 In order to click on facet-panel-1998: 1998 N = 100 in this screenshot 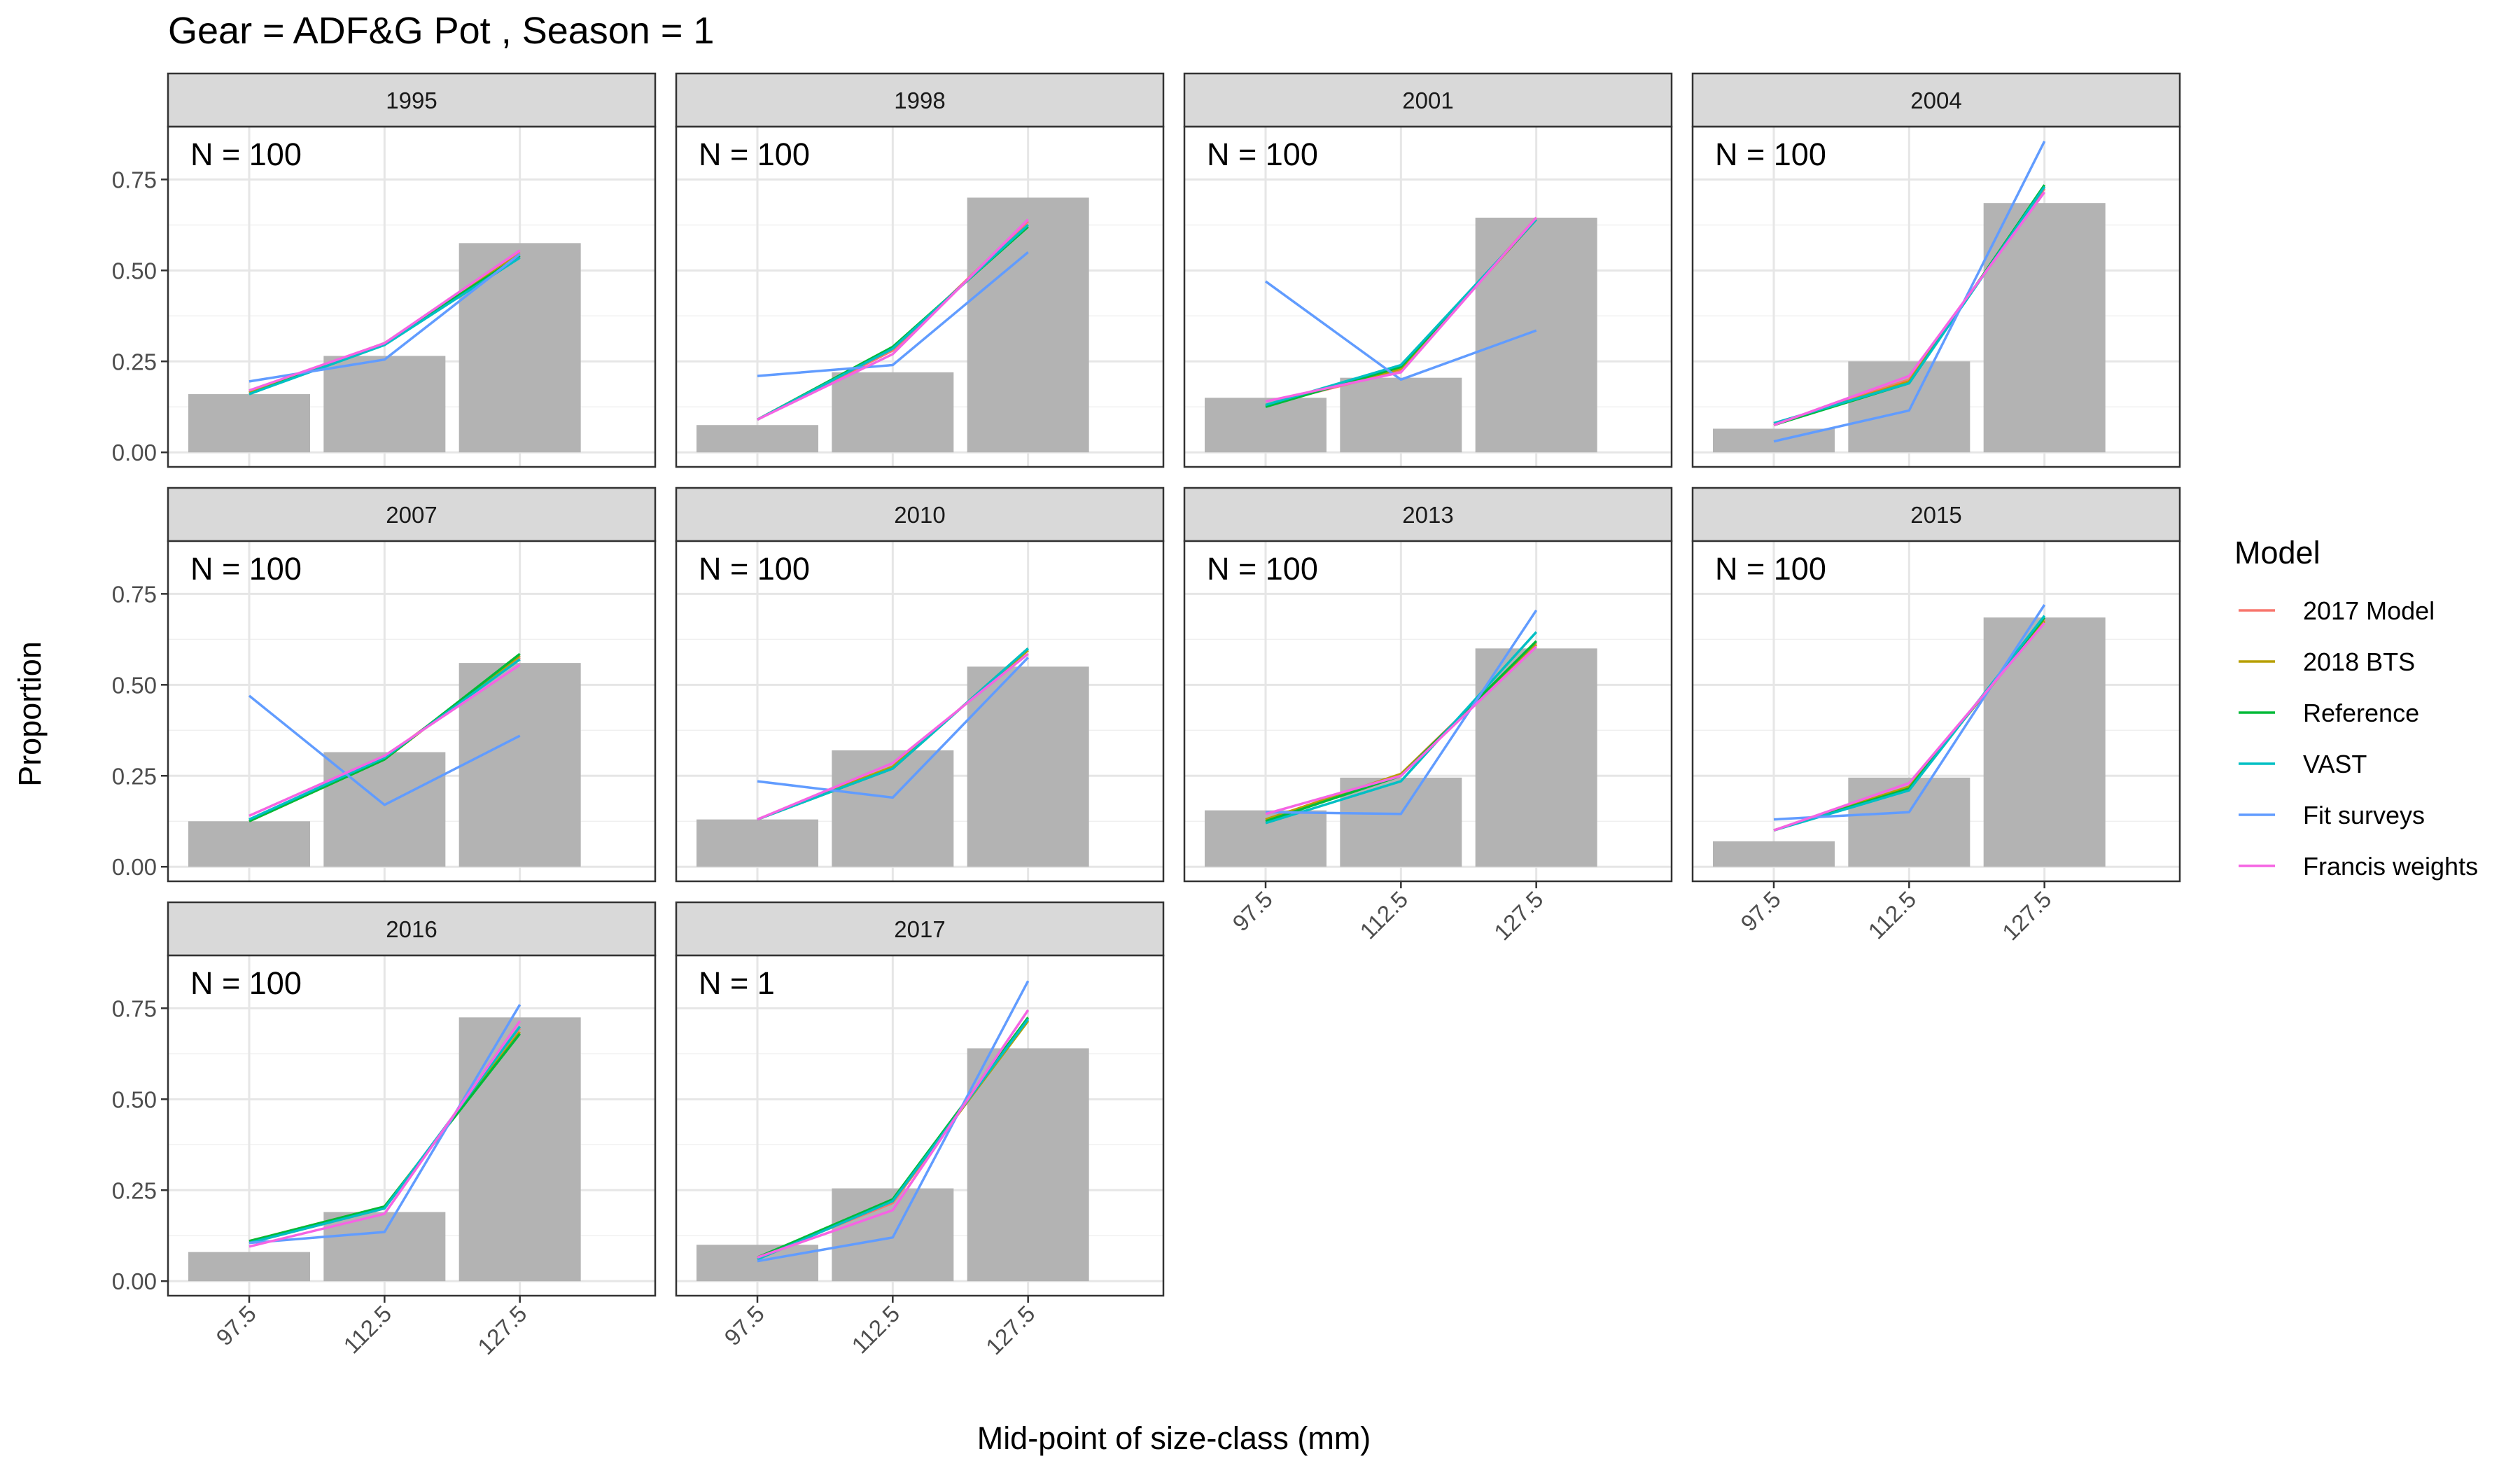, I will do `click(920, 270)`.